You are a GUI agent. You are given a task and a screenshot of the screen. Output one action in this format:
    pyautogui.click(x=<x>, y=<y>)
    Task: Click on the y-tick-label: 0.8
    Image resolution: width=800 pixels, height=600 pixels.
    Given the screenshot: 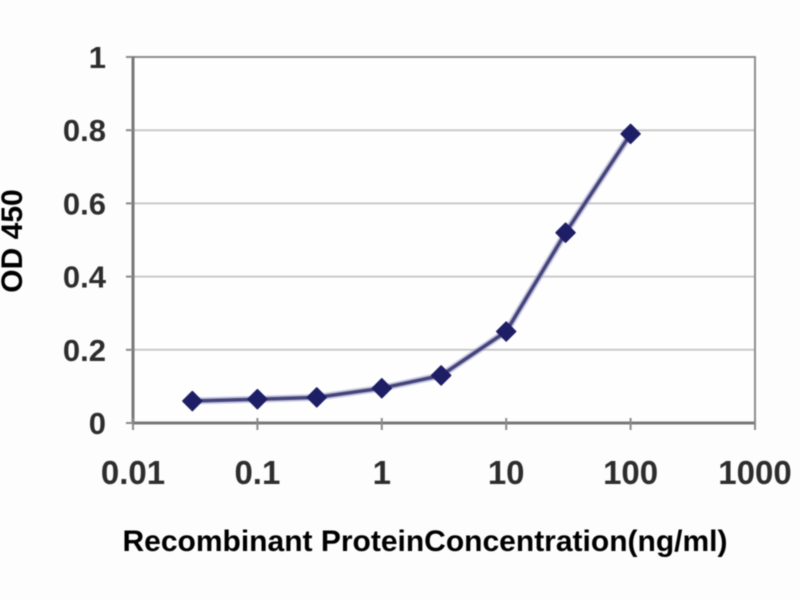 What is the action you would take?
    pyautogui.click(x=84, y=130)
    